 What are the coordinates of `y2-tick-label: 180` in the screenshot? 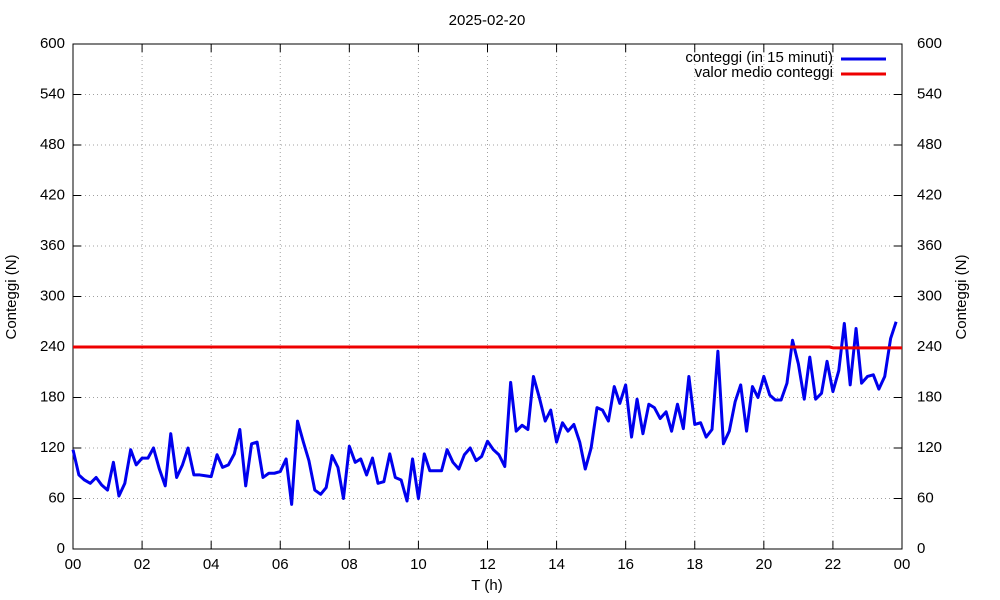 It's located at (929, 396).